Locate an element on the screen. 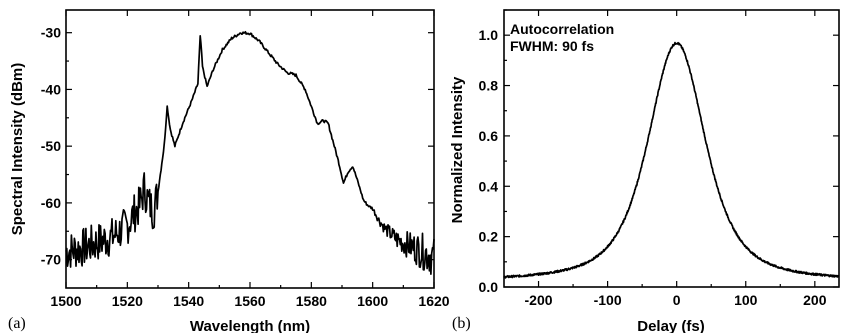 This screenshot has width=841, height=333. x-tick-label-b: 100 is located at coordinates (746, 300).